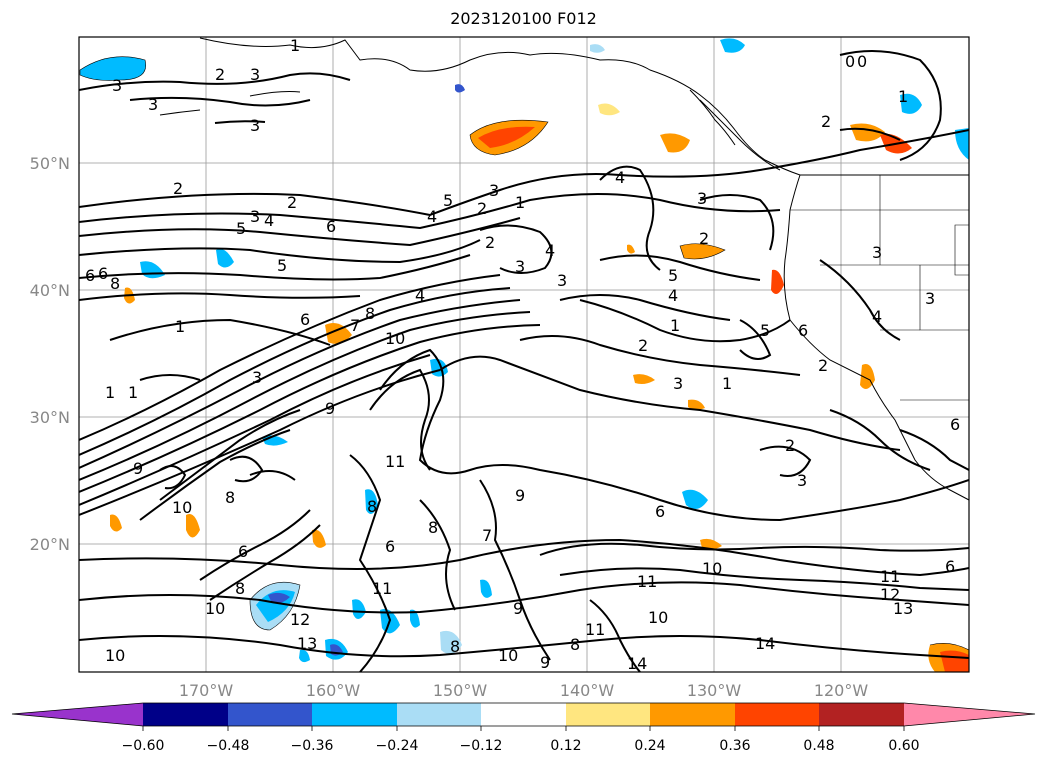 The image size is (1047, 765). Describe the element at coordinates (765, 643) in the screenshot. I see `contour-label: 14` at that location.